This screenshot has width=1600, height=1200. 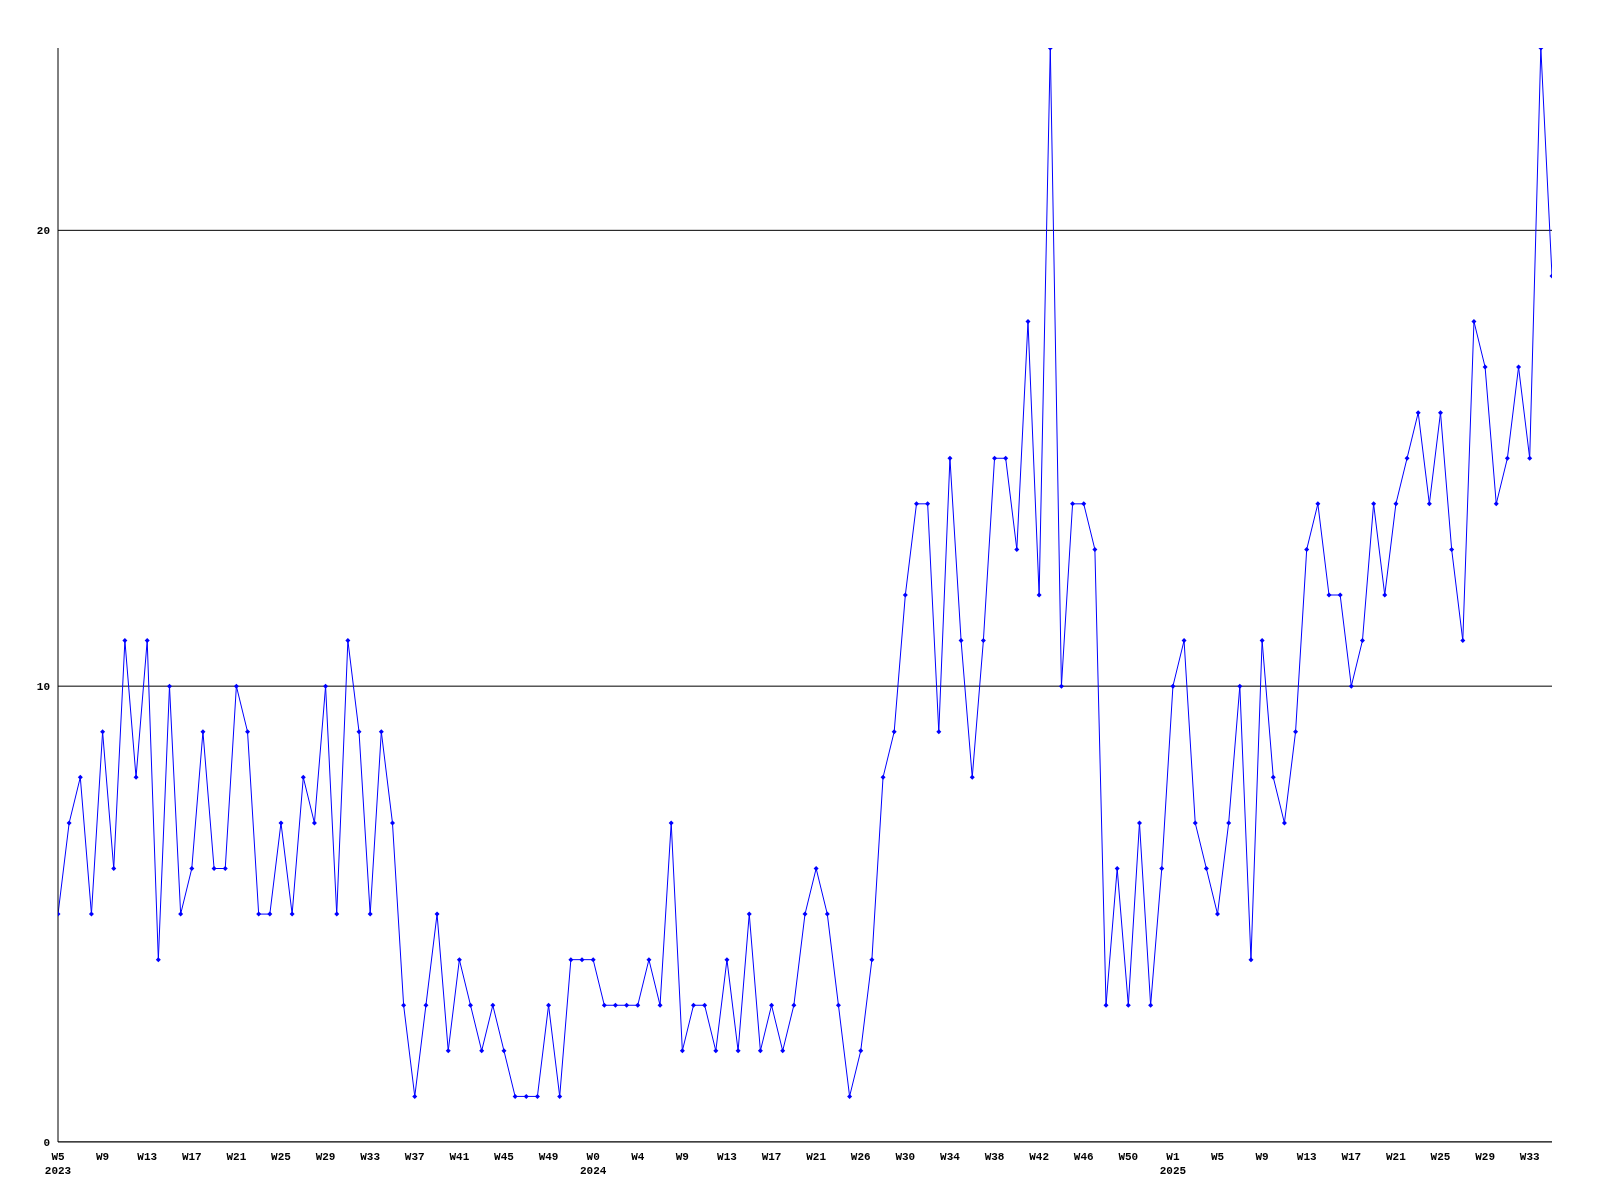 I want to click on x-tick-label: W34, so click(x=950, y=1157).